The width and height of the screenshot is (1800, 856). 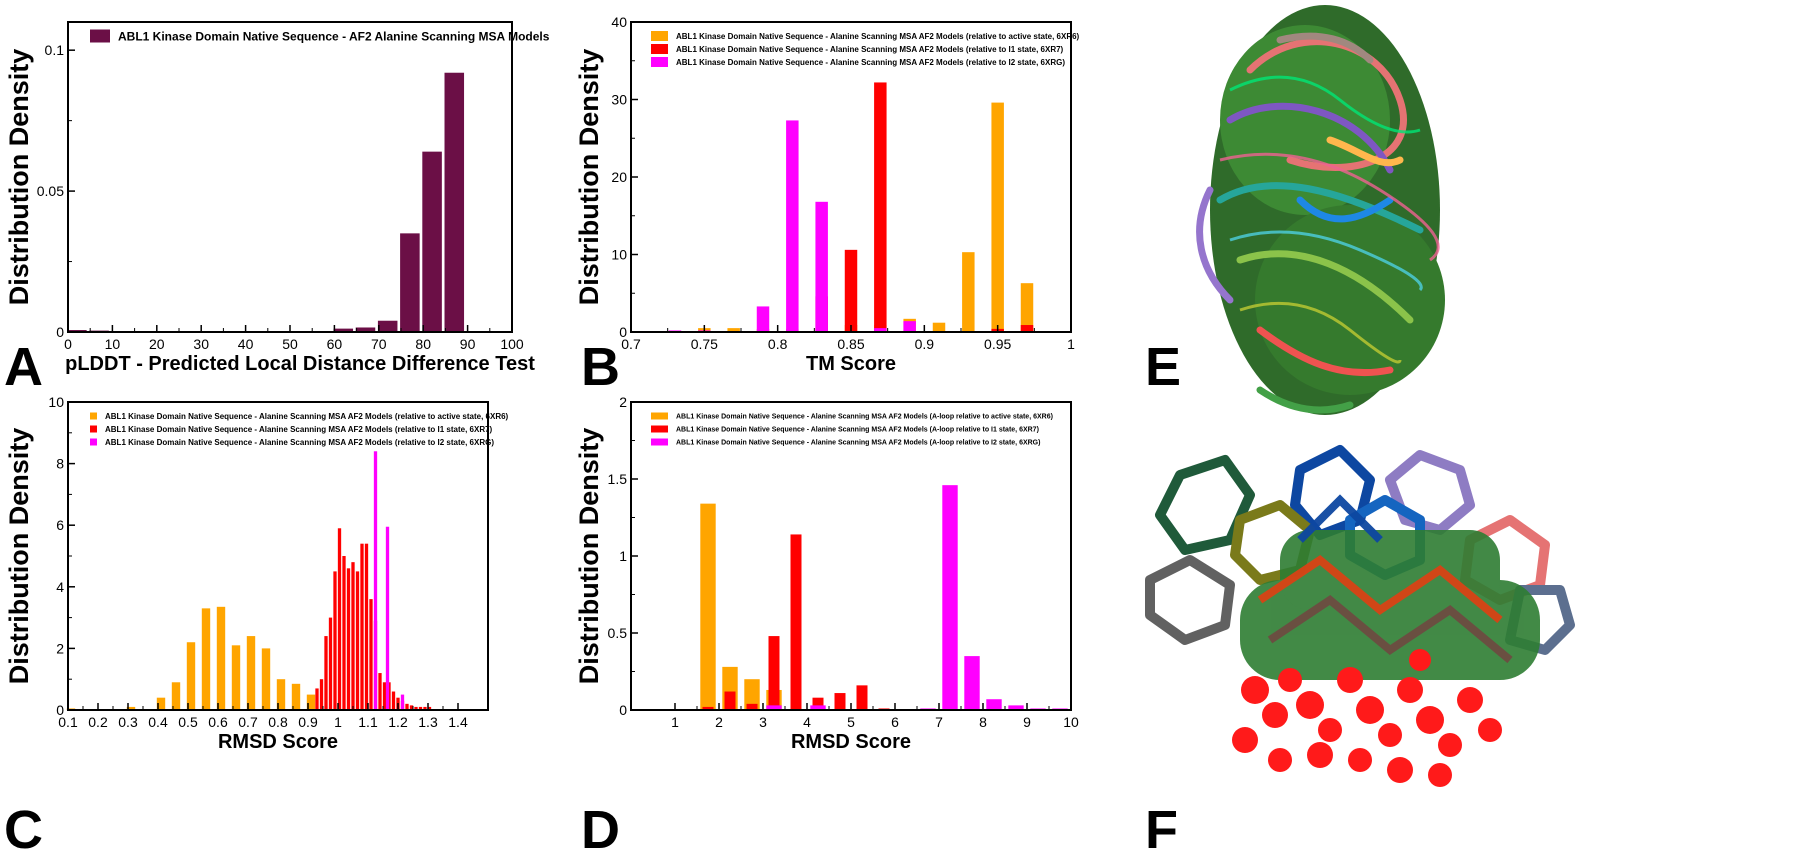 What do you see at coordinates (278, 556) in the screenshot?
I see `plot-frame-c` at bounding box center [278, 556].